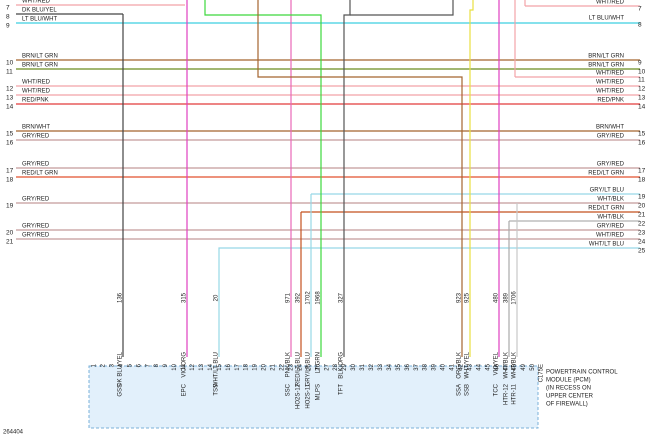 The height and width of the screenshot is (439, 650). I want to click on wire-color: VIO/YEL, so click(497, 363).